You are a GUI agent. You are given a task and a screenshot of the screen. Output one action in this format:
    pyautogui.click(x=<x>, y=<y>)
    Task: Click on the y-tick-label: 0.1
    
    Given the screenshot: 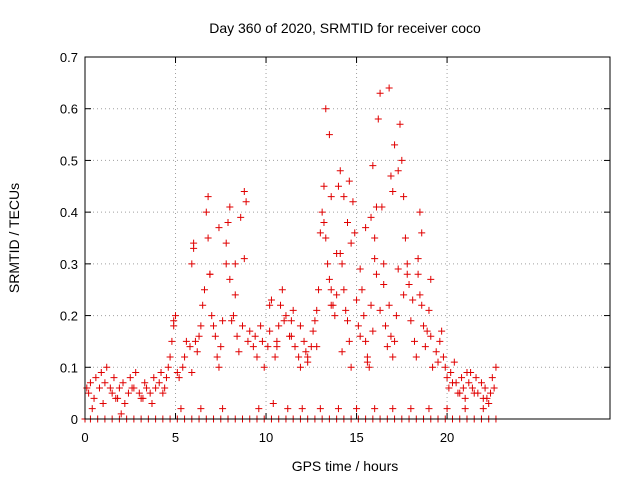 What is the action you would take?
    pyautogui.click(x=69, y=367)
    